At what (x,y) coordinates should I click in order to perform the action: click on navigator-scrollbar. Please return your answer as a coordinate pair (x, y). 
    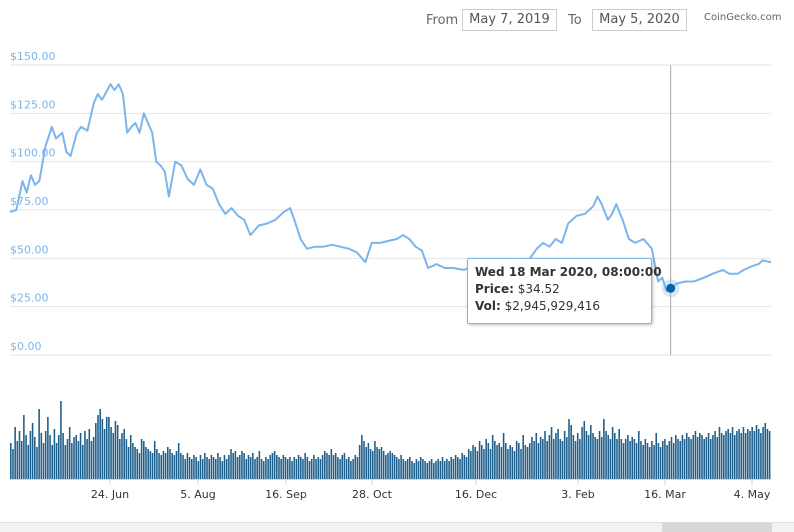
    Looking at the image, I should click on (397, 527).